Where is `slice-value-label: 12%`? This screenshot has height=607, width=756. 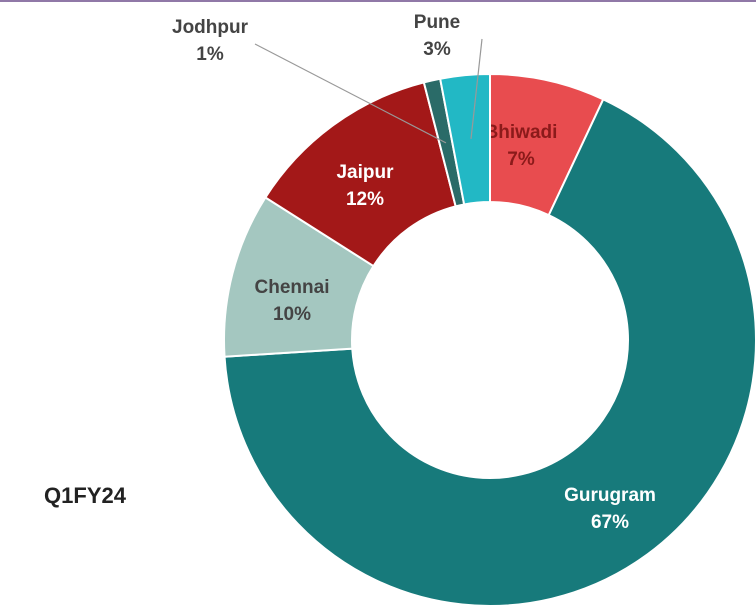
slice-value-label: 12% is located at coordinates (365, 199).